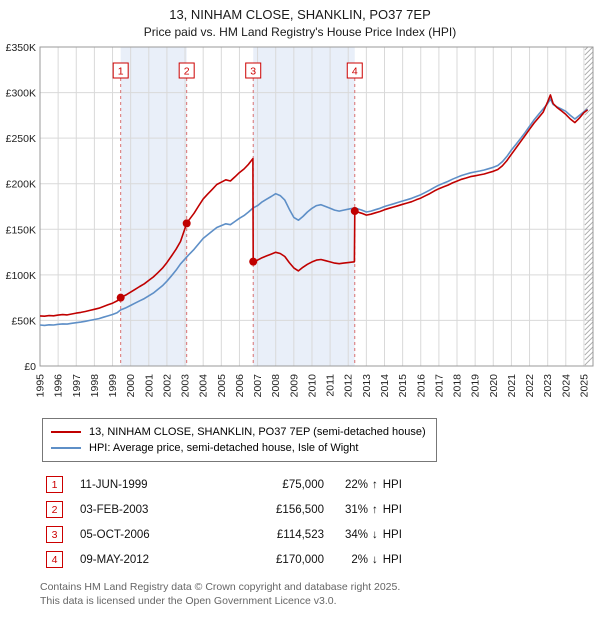  What do you see at coordinates (375, 534) in the screenshot?
I see `arrow-down-icon: ↓` at bounding box center [375, 534].